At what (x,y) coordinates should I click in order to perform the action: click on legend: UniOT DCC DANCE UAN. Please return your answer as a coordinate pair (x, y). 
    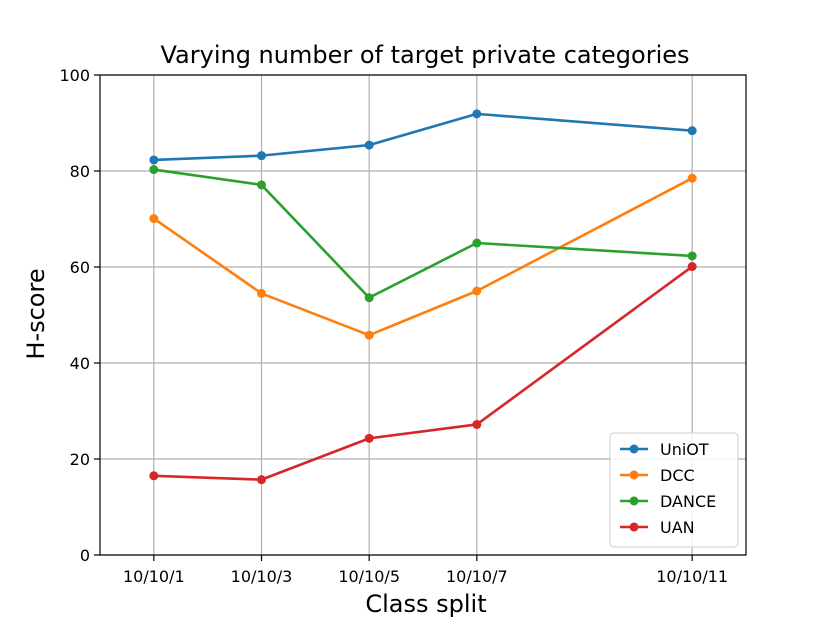
    Looking at the image, I should click on (674, 490).